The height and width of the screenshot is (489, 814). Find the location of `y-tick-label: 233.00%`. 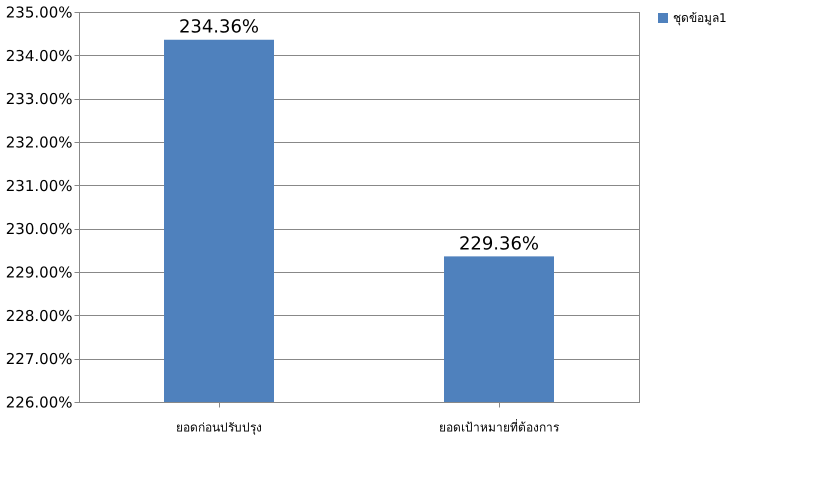

y-tick-label: 233.00% is located at coordinates (39, 99).